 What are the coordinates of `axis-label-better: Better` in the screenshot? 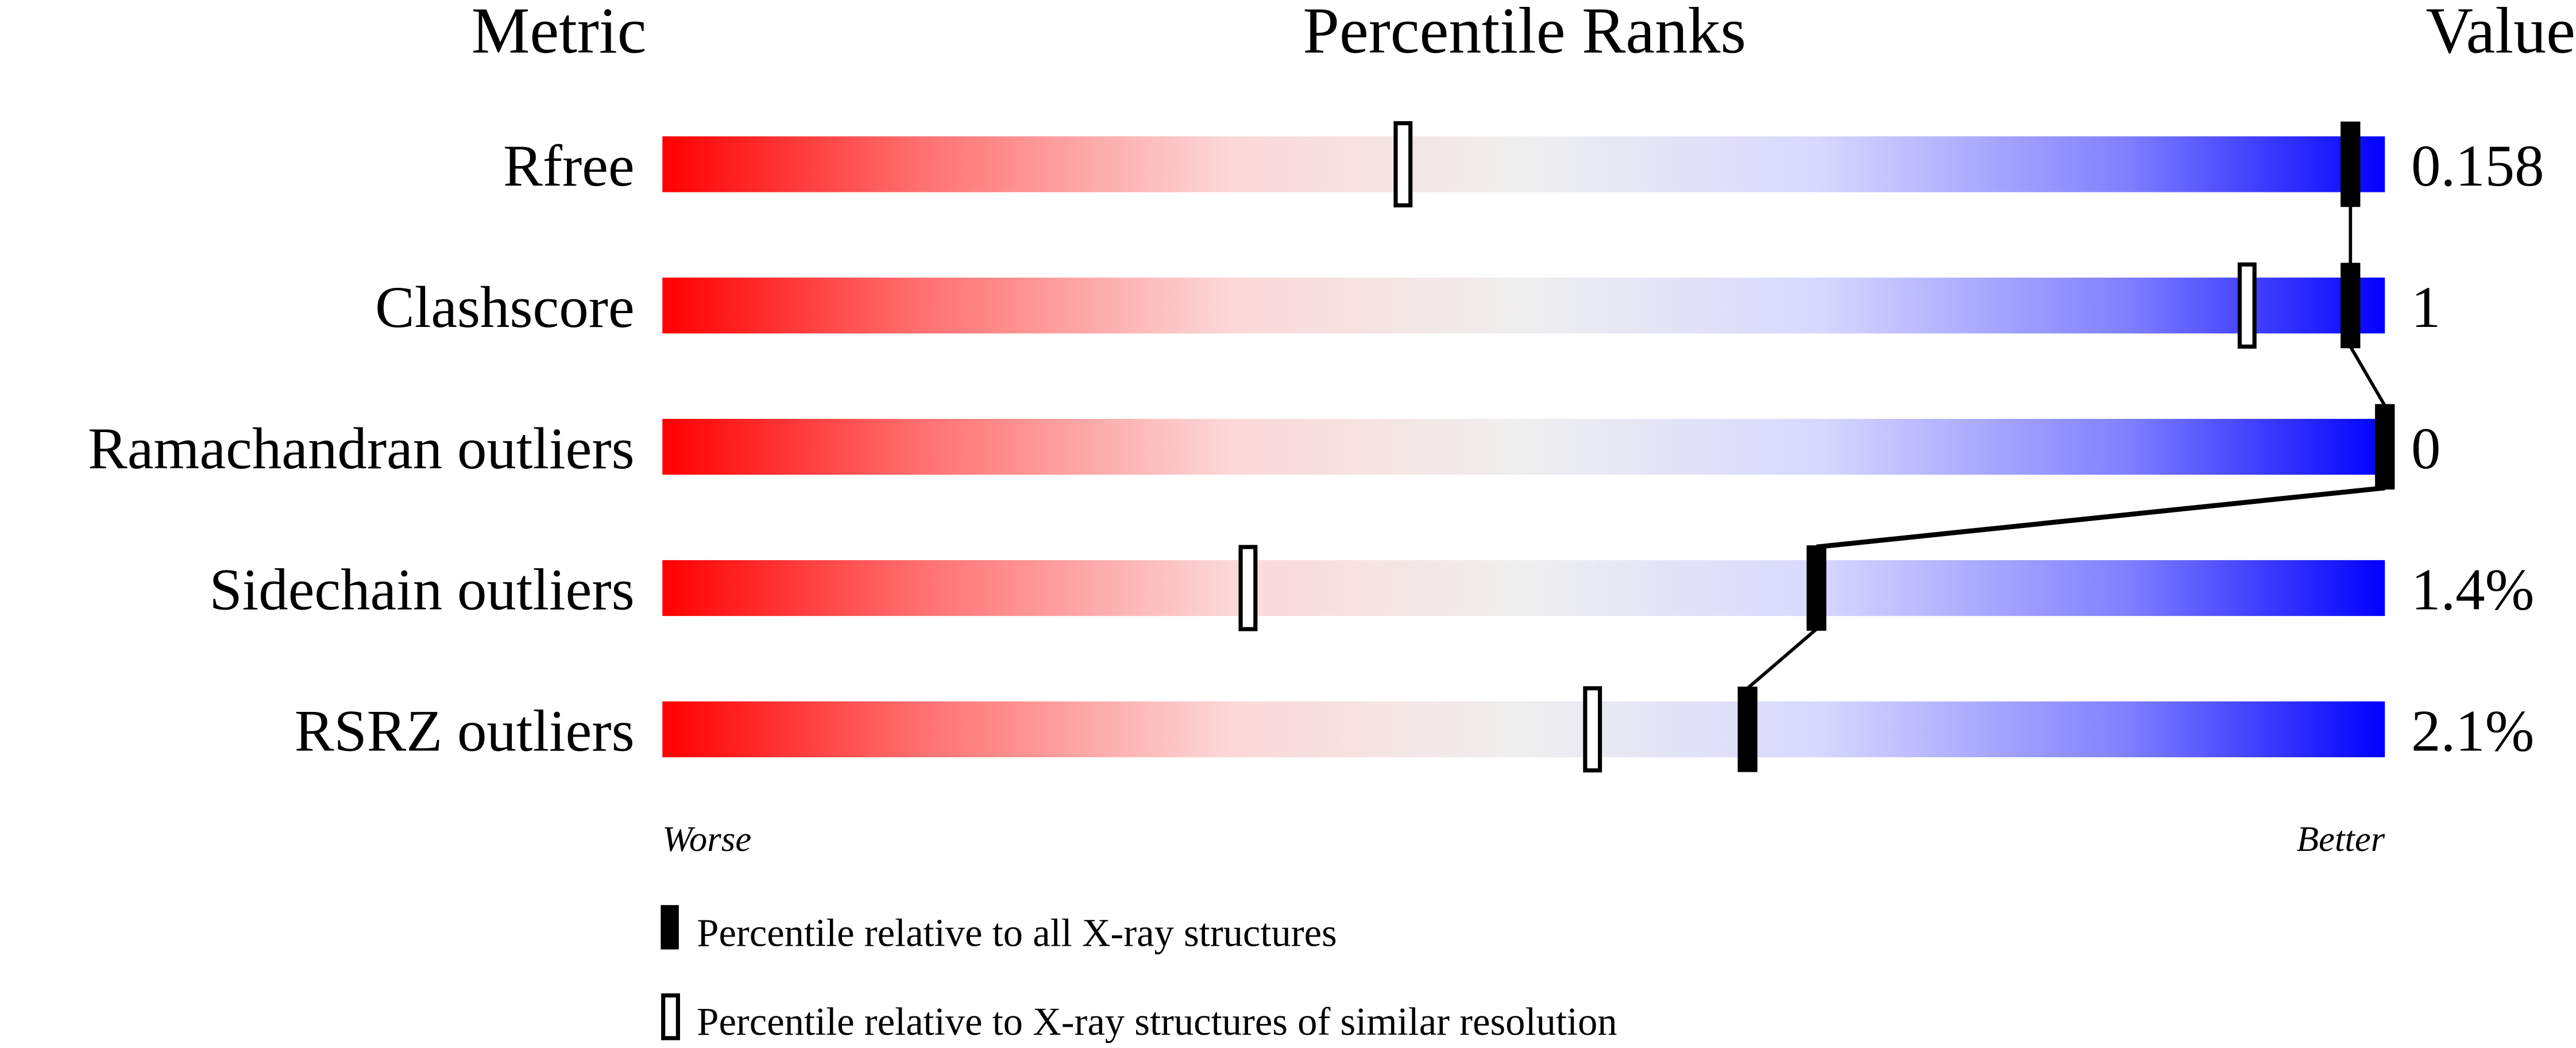 It's located at (2341, 839).